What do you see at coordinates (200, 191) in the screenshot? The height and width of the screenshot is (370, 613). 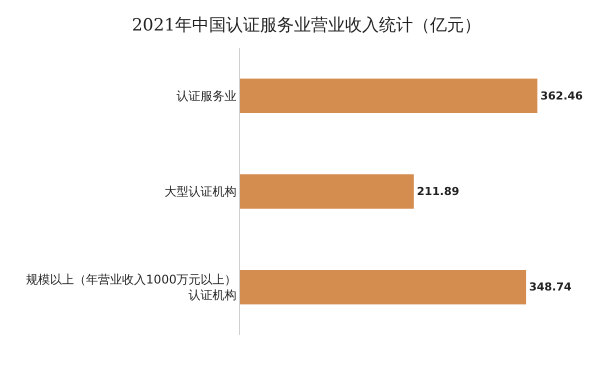 I see `y-tick-label: 大型认证机构` at bounding box center [200, 191].